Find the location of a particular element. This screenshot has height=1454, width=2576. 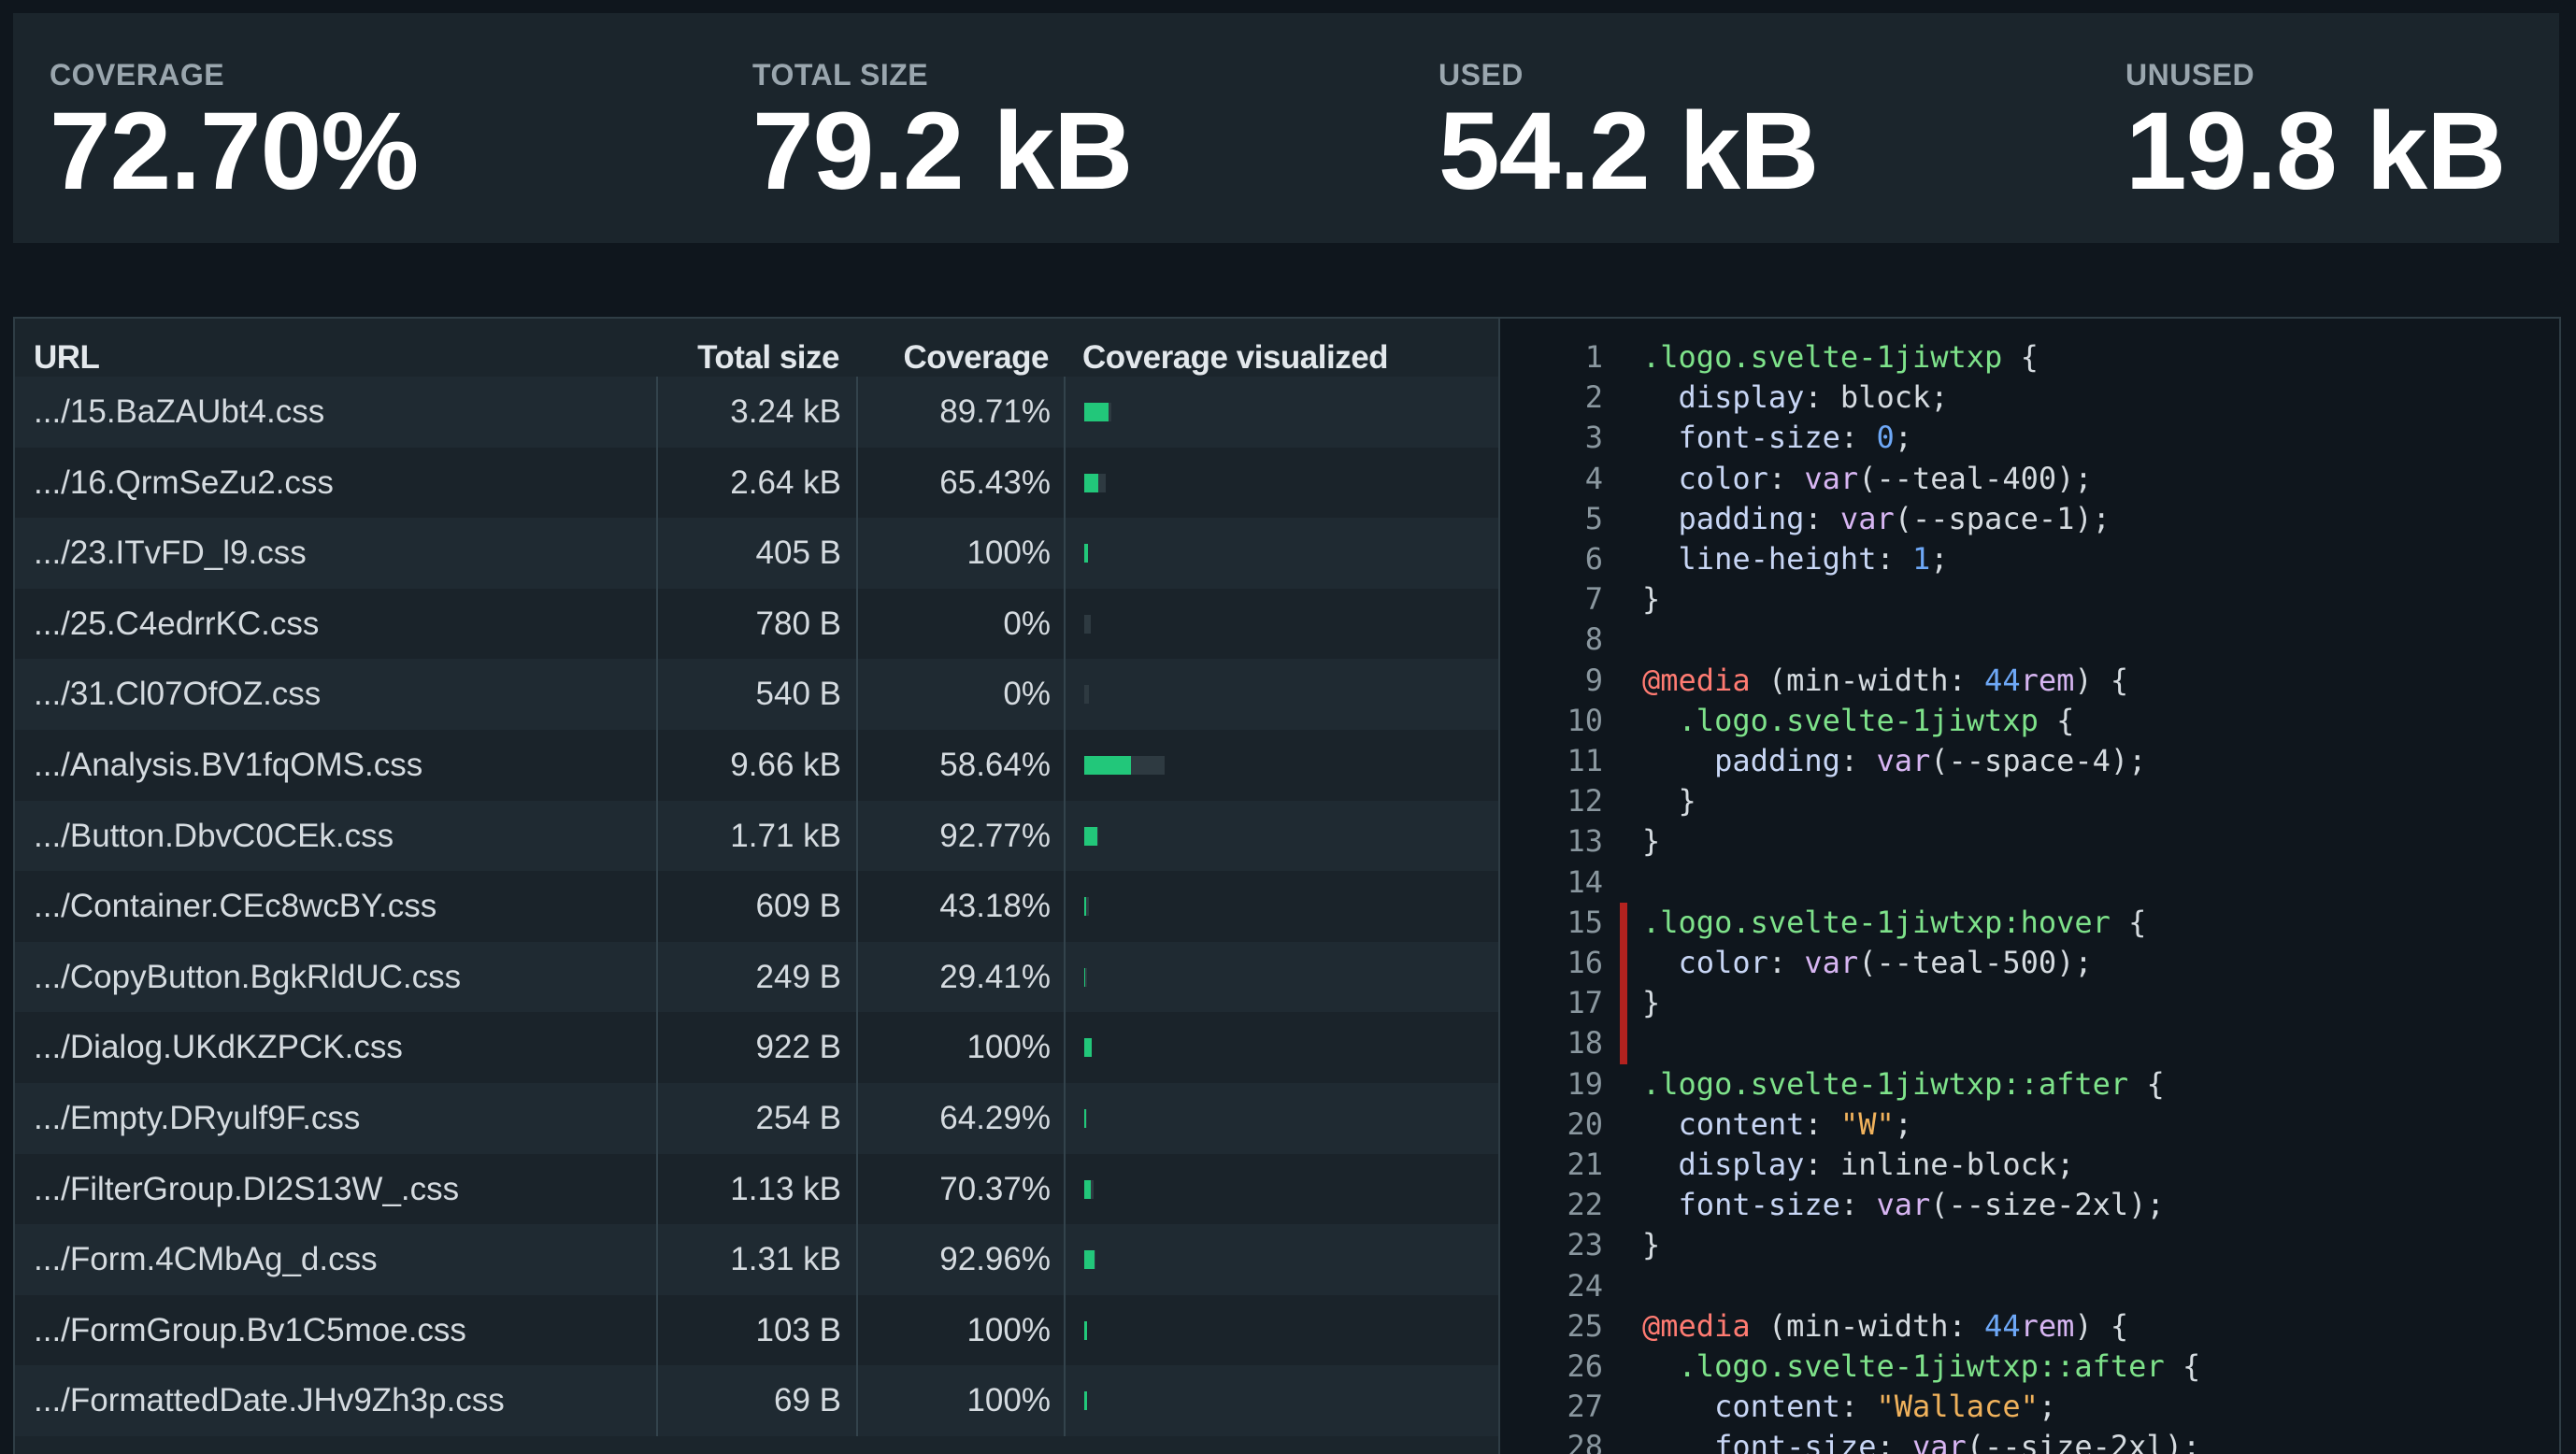

coverage-cell: 29.41% is located at coordinates (961, 977).